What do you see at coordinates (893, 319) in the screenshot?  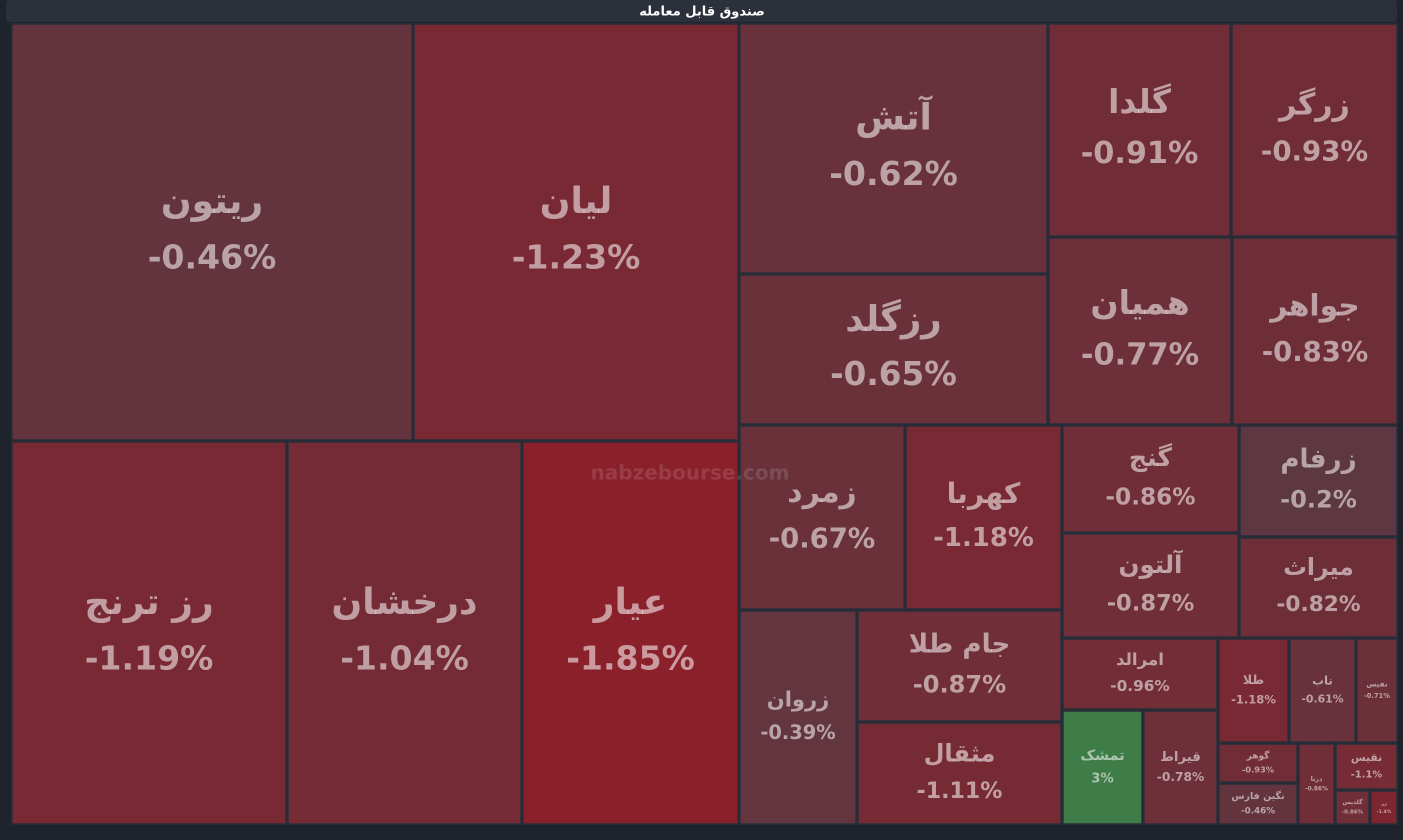 I see `tile-label: رزگلد` at bounding box center [893, 319].